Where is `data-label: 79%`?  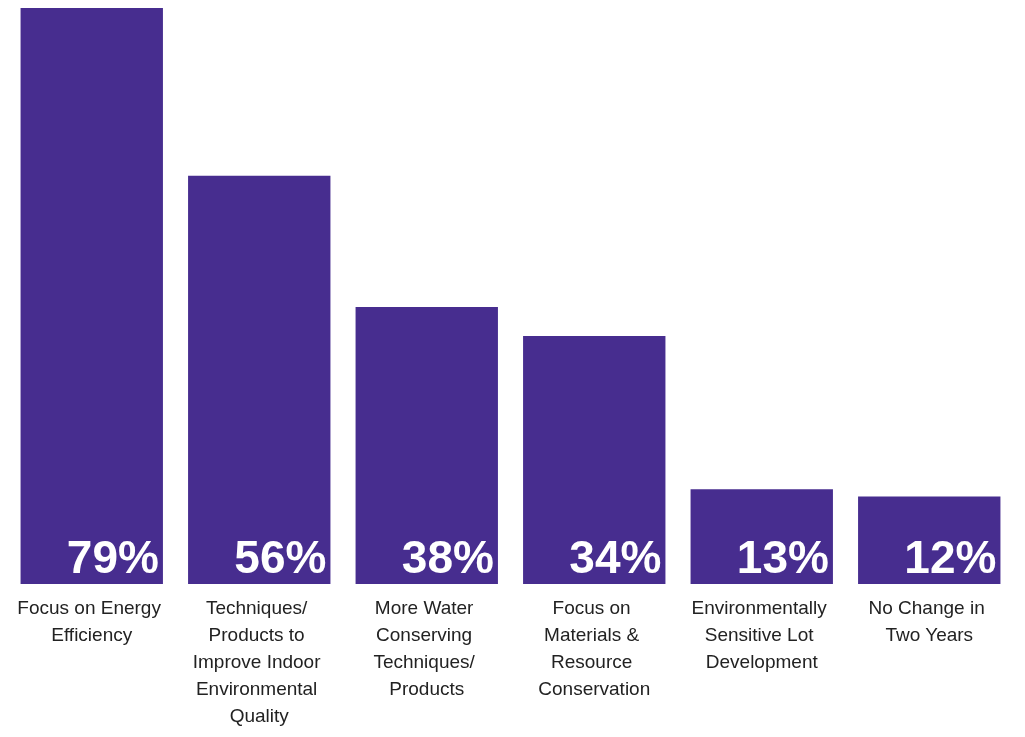
data-label: 79% is located at coordinates (112, 557).